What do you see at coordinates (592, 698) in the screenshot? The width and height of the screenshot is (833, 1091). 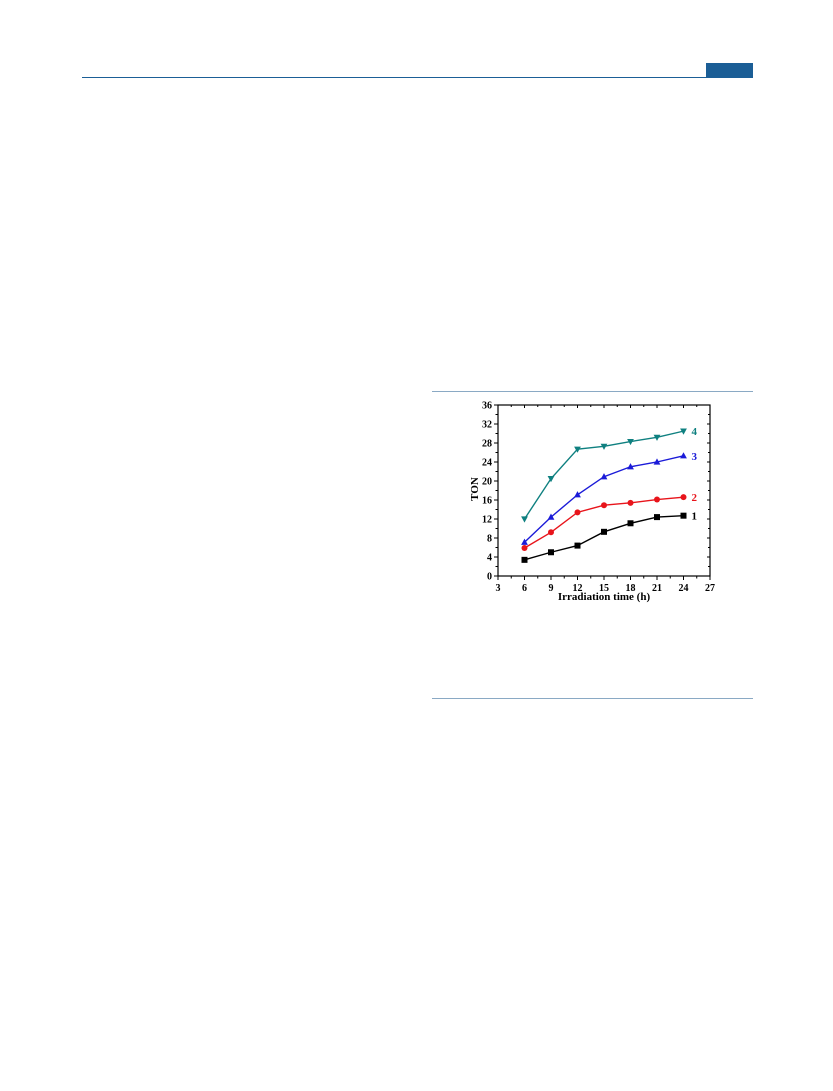 I see `figure-bottom-rule` at bounding box center [592, 698].